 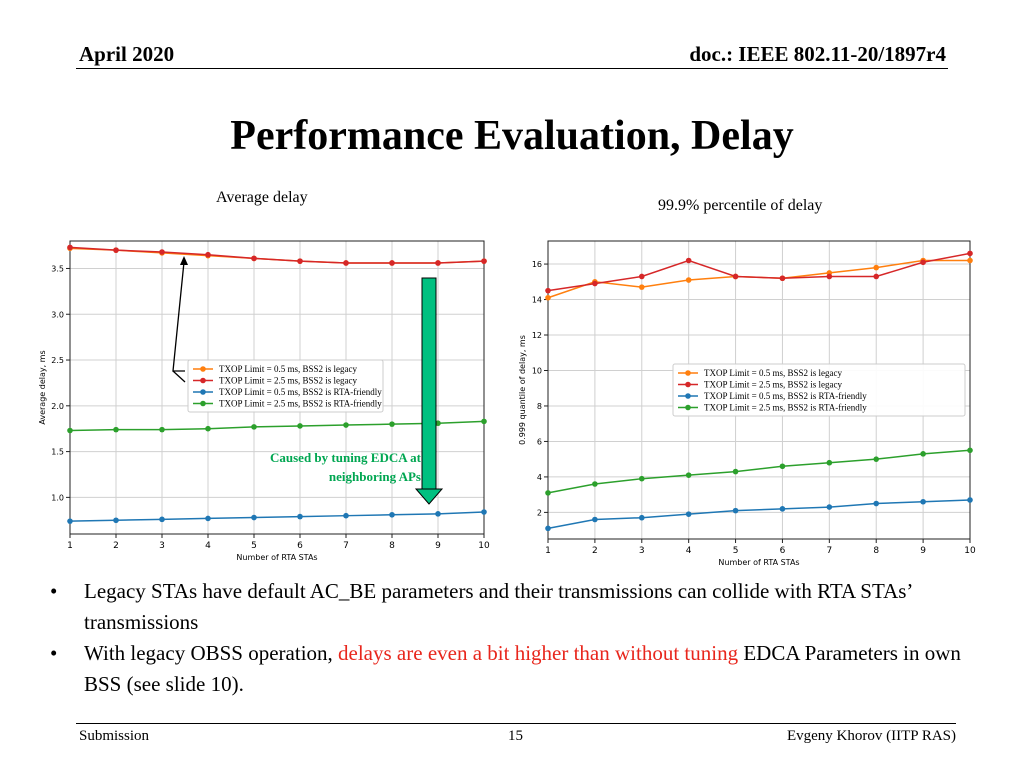 I want to click on pointer-branch, so click(x=179, y=376).